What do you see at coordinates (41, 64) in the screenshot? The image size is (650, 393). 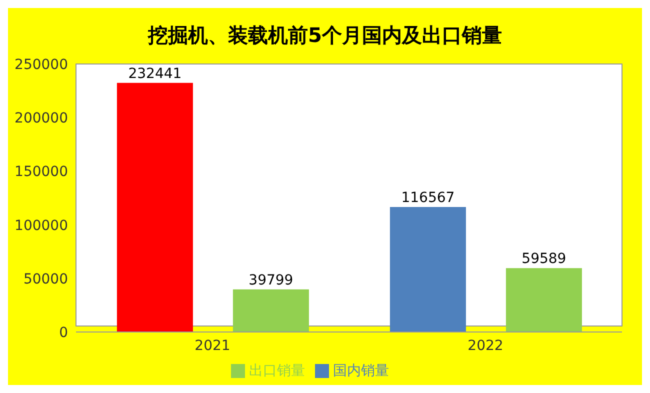 I see `y-tick-label: 250000` at bounding box center [41, 64].